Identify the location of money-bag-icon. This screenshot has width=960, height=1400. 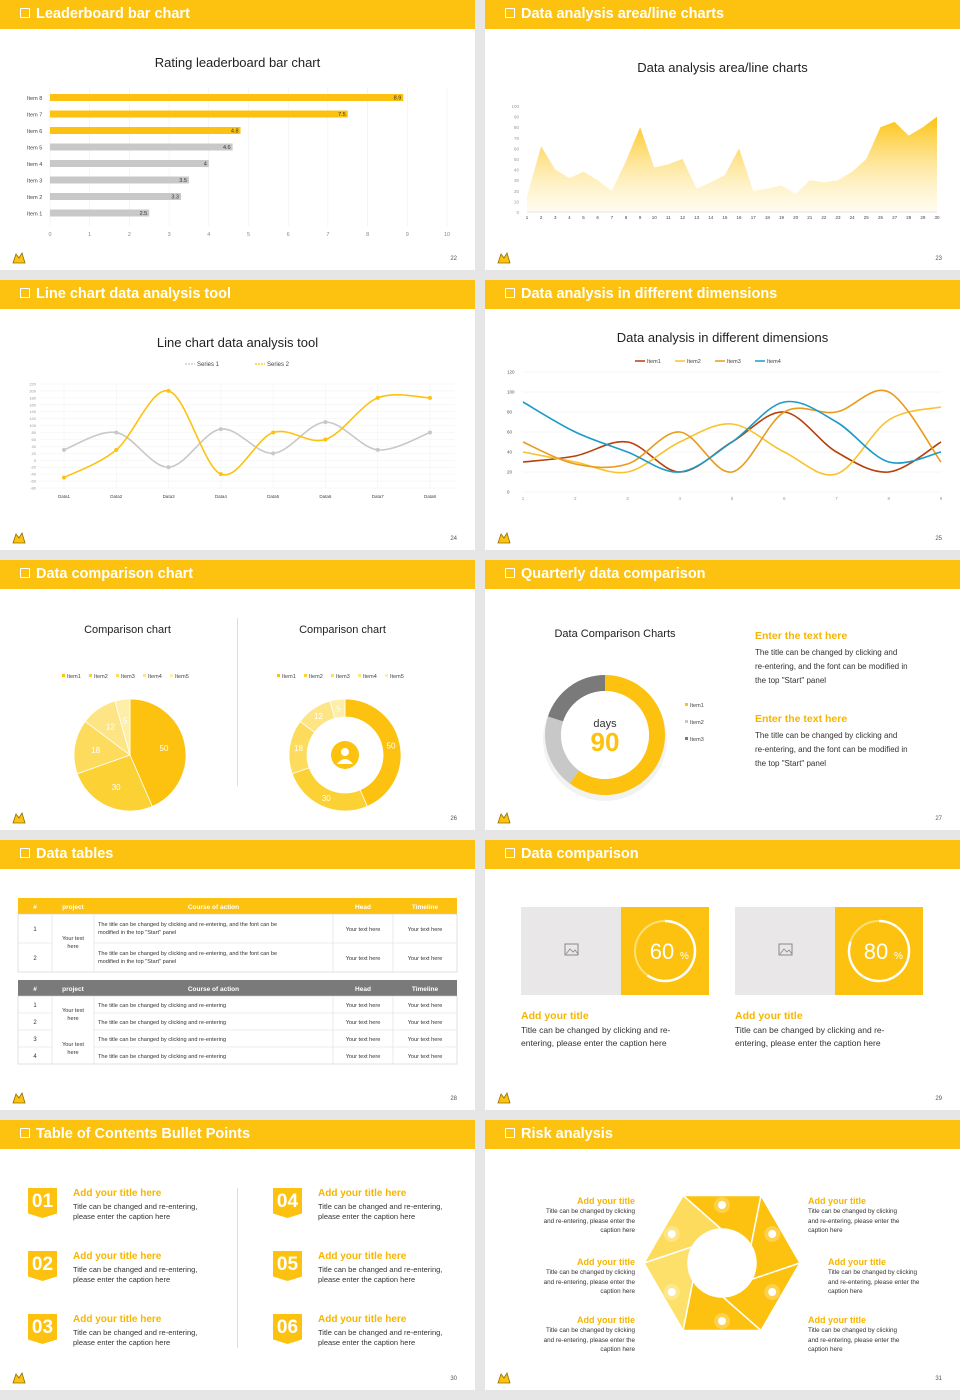
(722, 1205).